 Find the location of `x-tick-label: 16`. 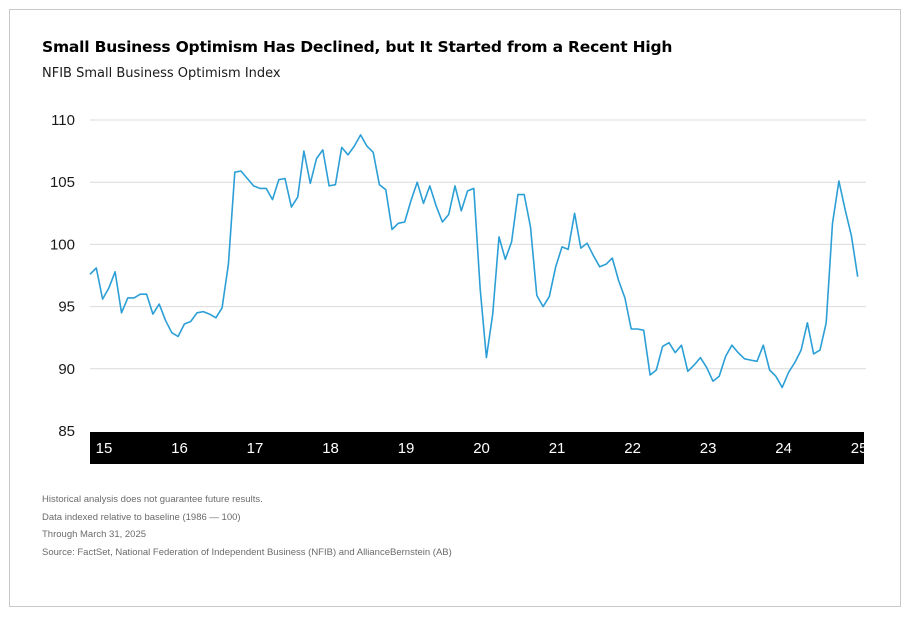

x-tick-label: 16 is located at coordinates (179, 448).